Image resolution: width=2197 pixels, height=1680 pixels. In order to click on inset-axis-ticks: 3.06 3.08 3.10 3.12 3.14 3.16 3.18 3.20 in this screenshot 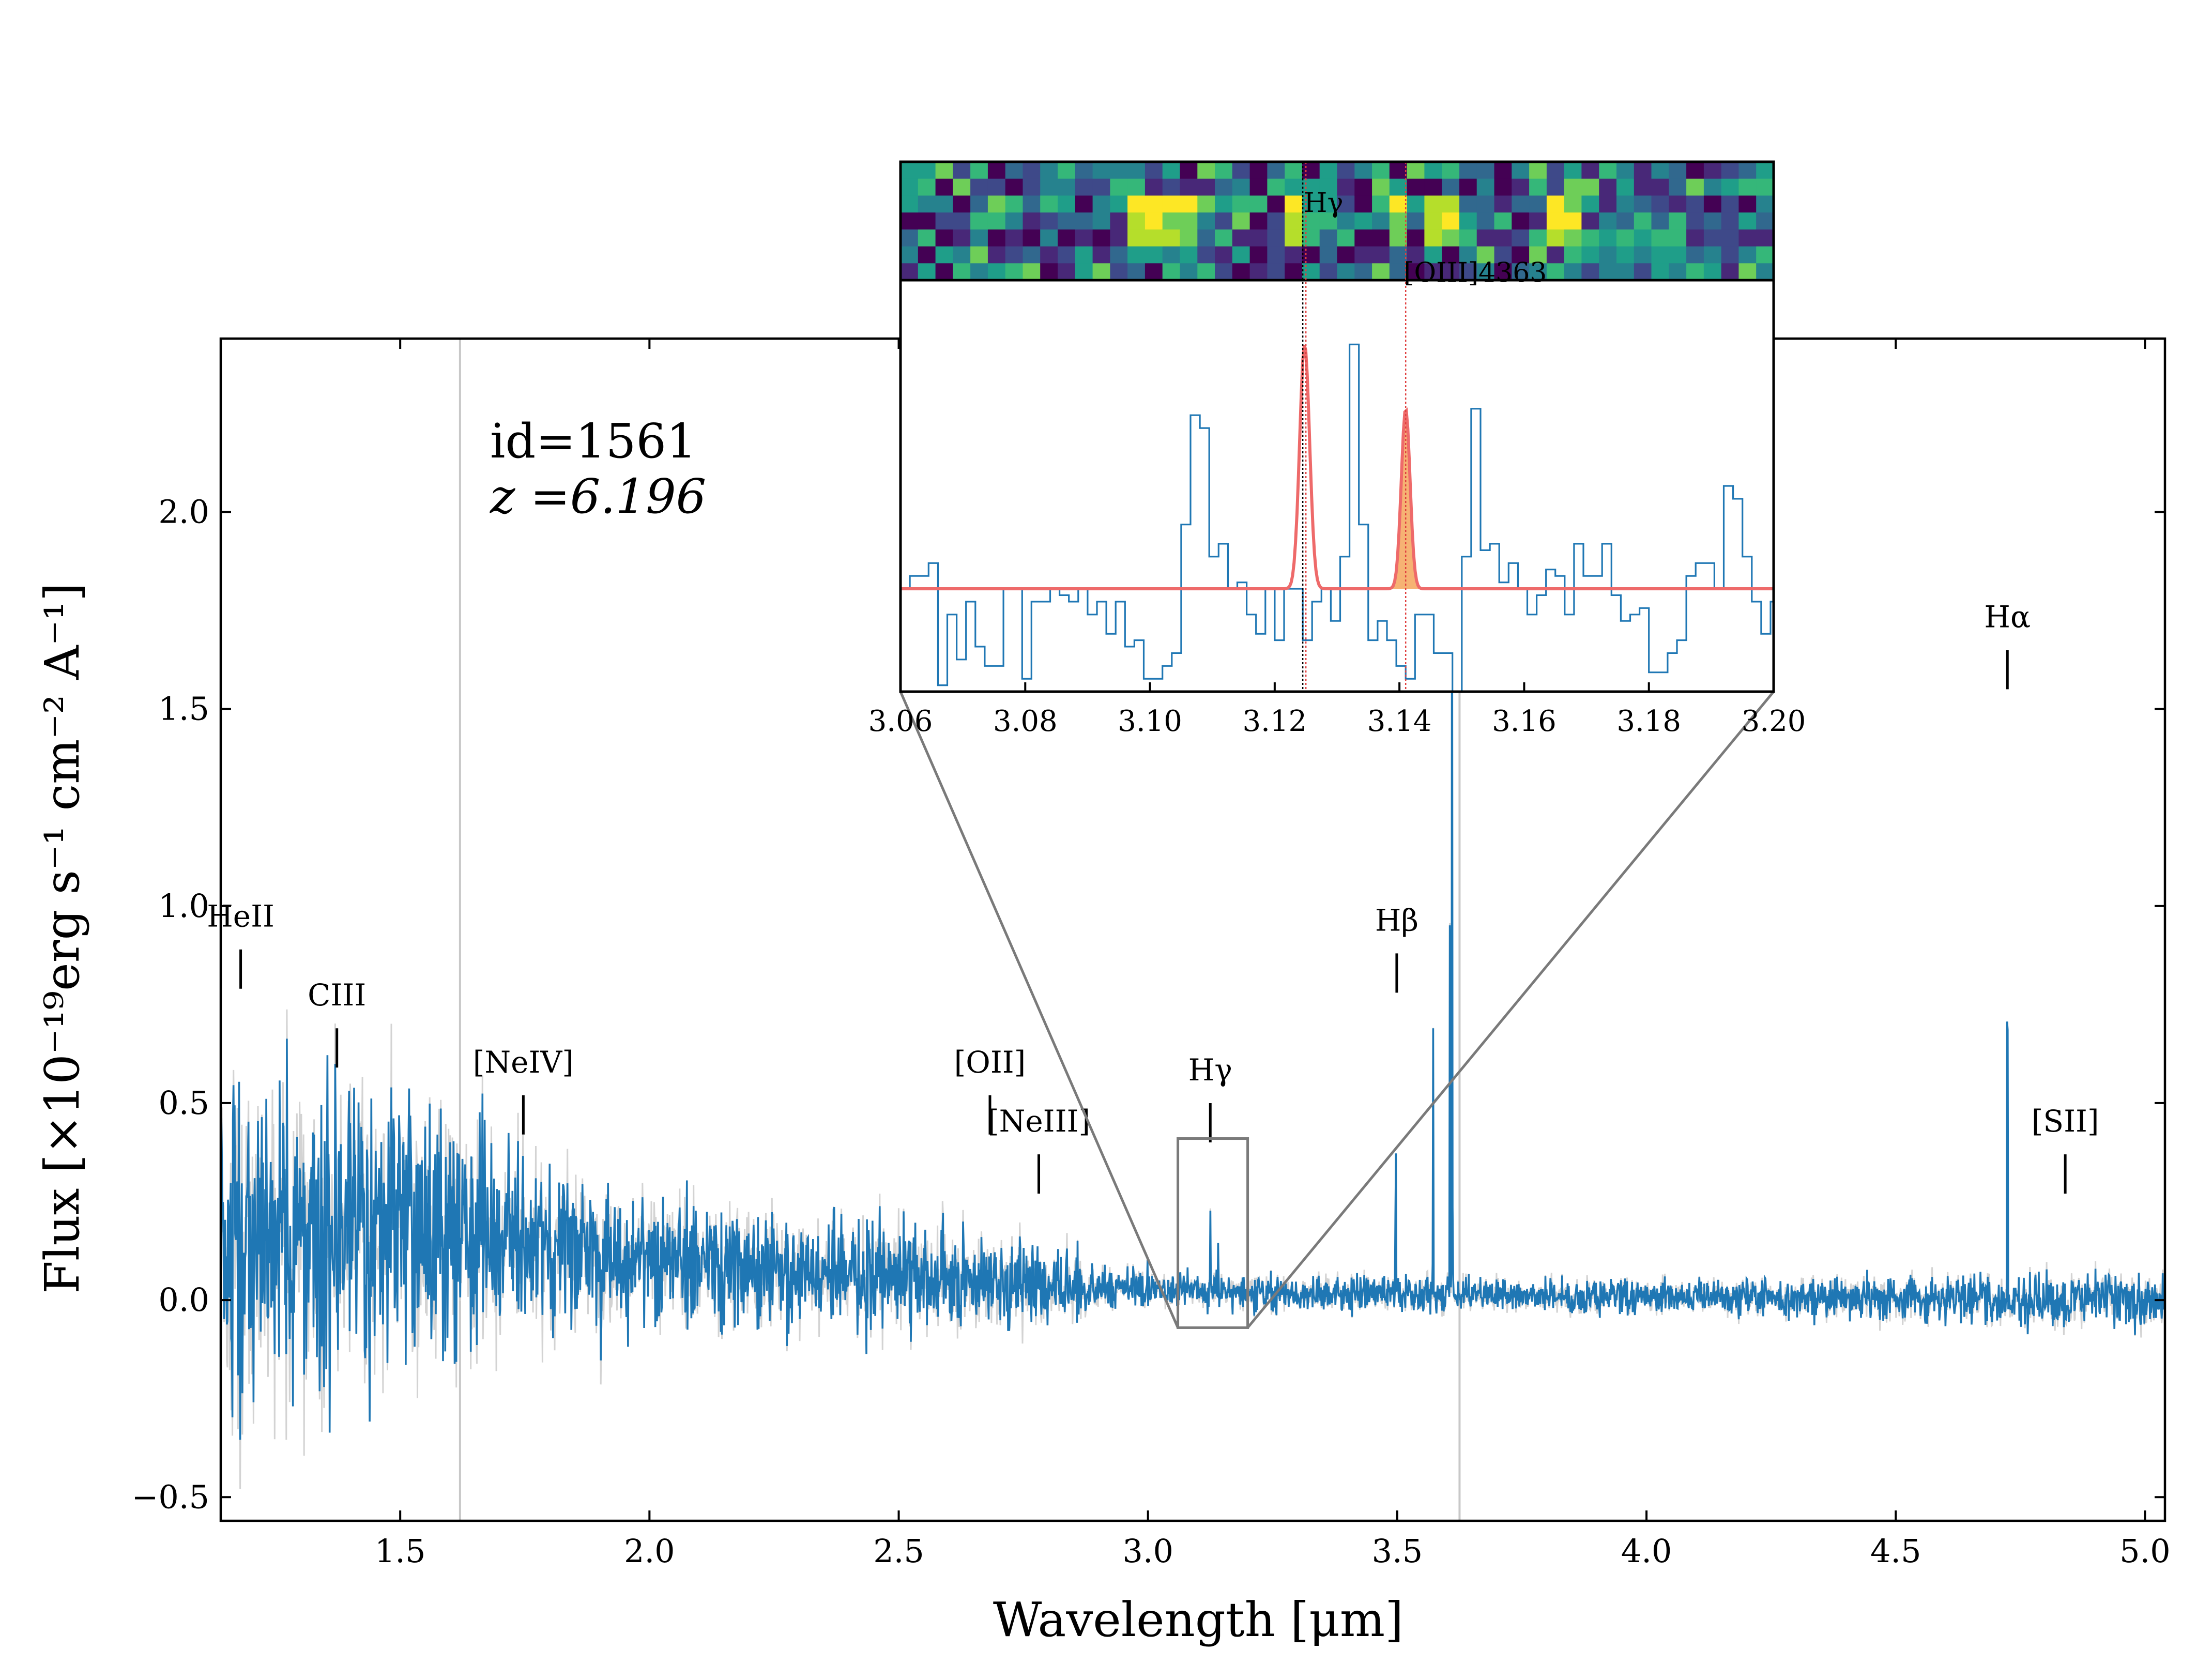, I will do `click(1337, 710)`.